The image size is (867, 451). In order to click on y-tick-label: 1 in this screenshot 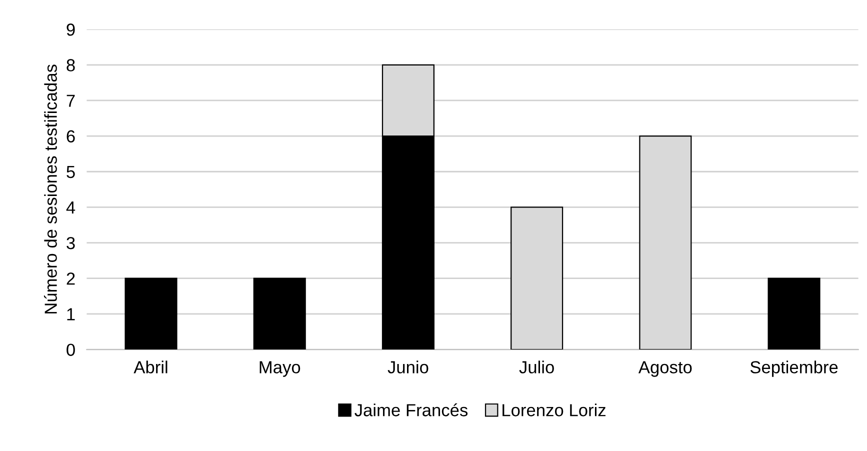, I will do `click(71, 314)`.